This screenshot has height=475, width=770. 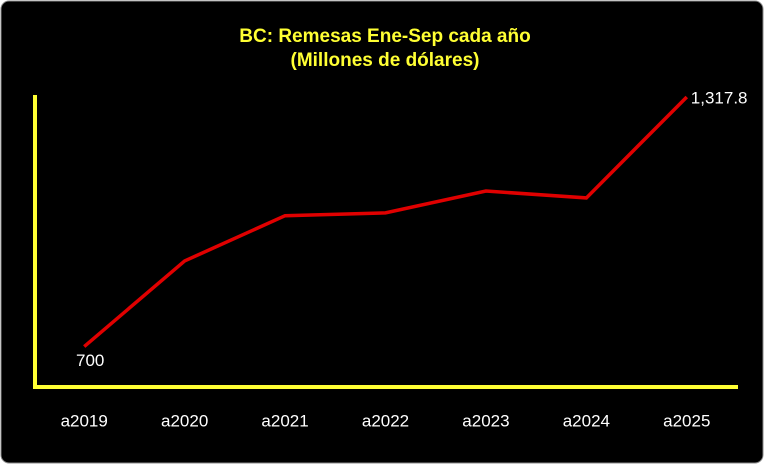 What do you see at coordinates (184, 420) in the screenshot?
I see `x-tick-label: a2020` at bounding box center [184, 420].